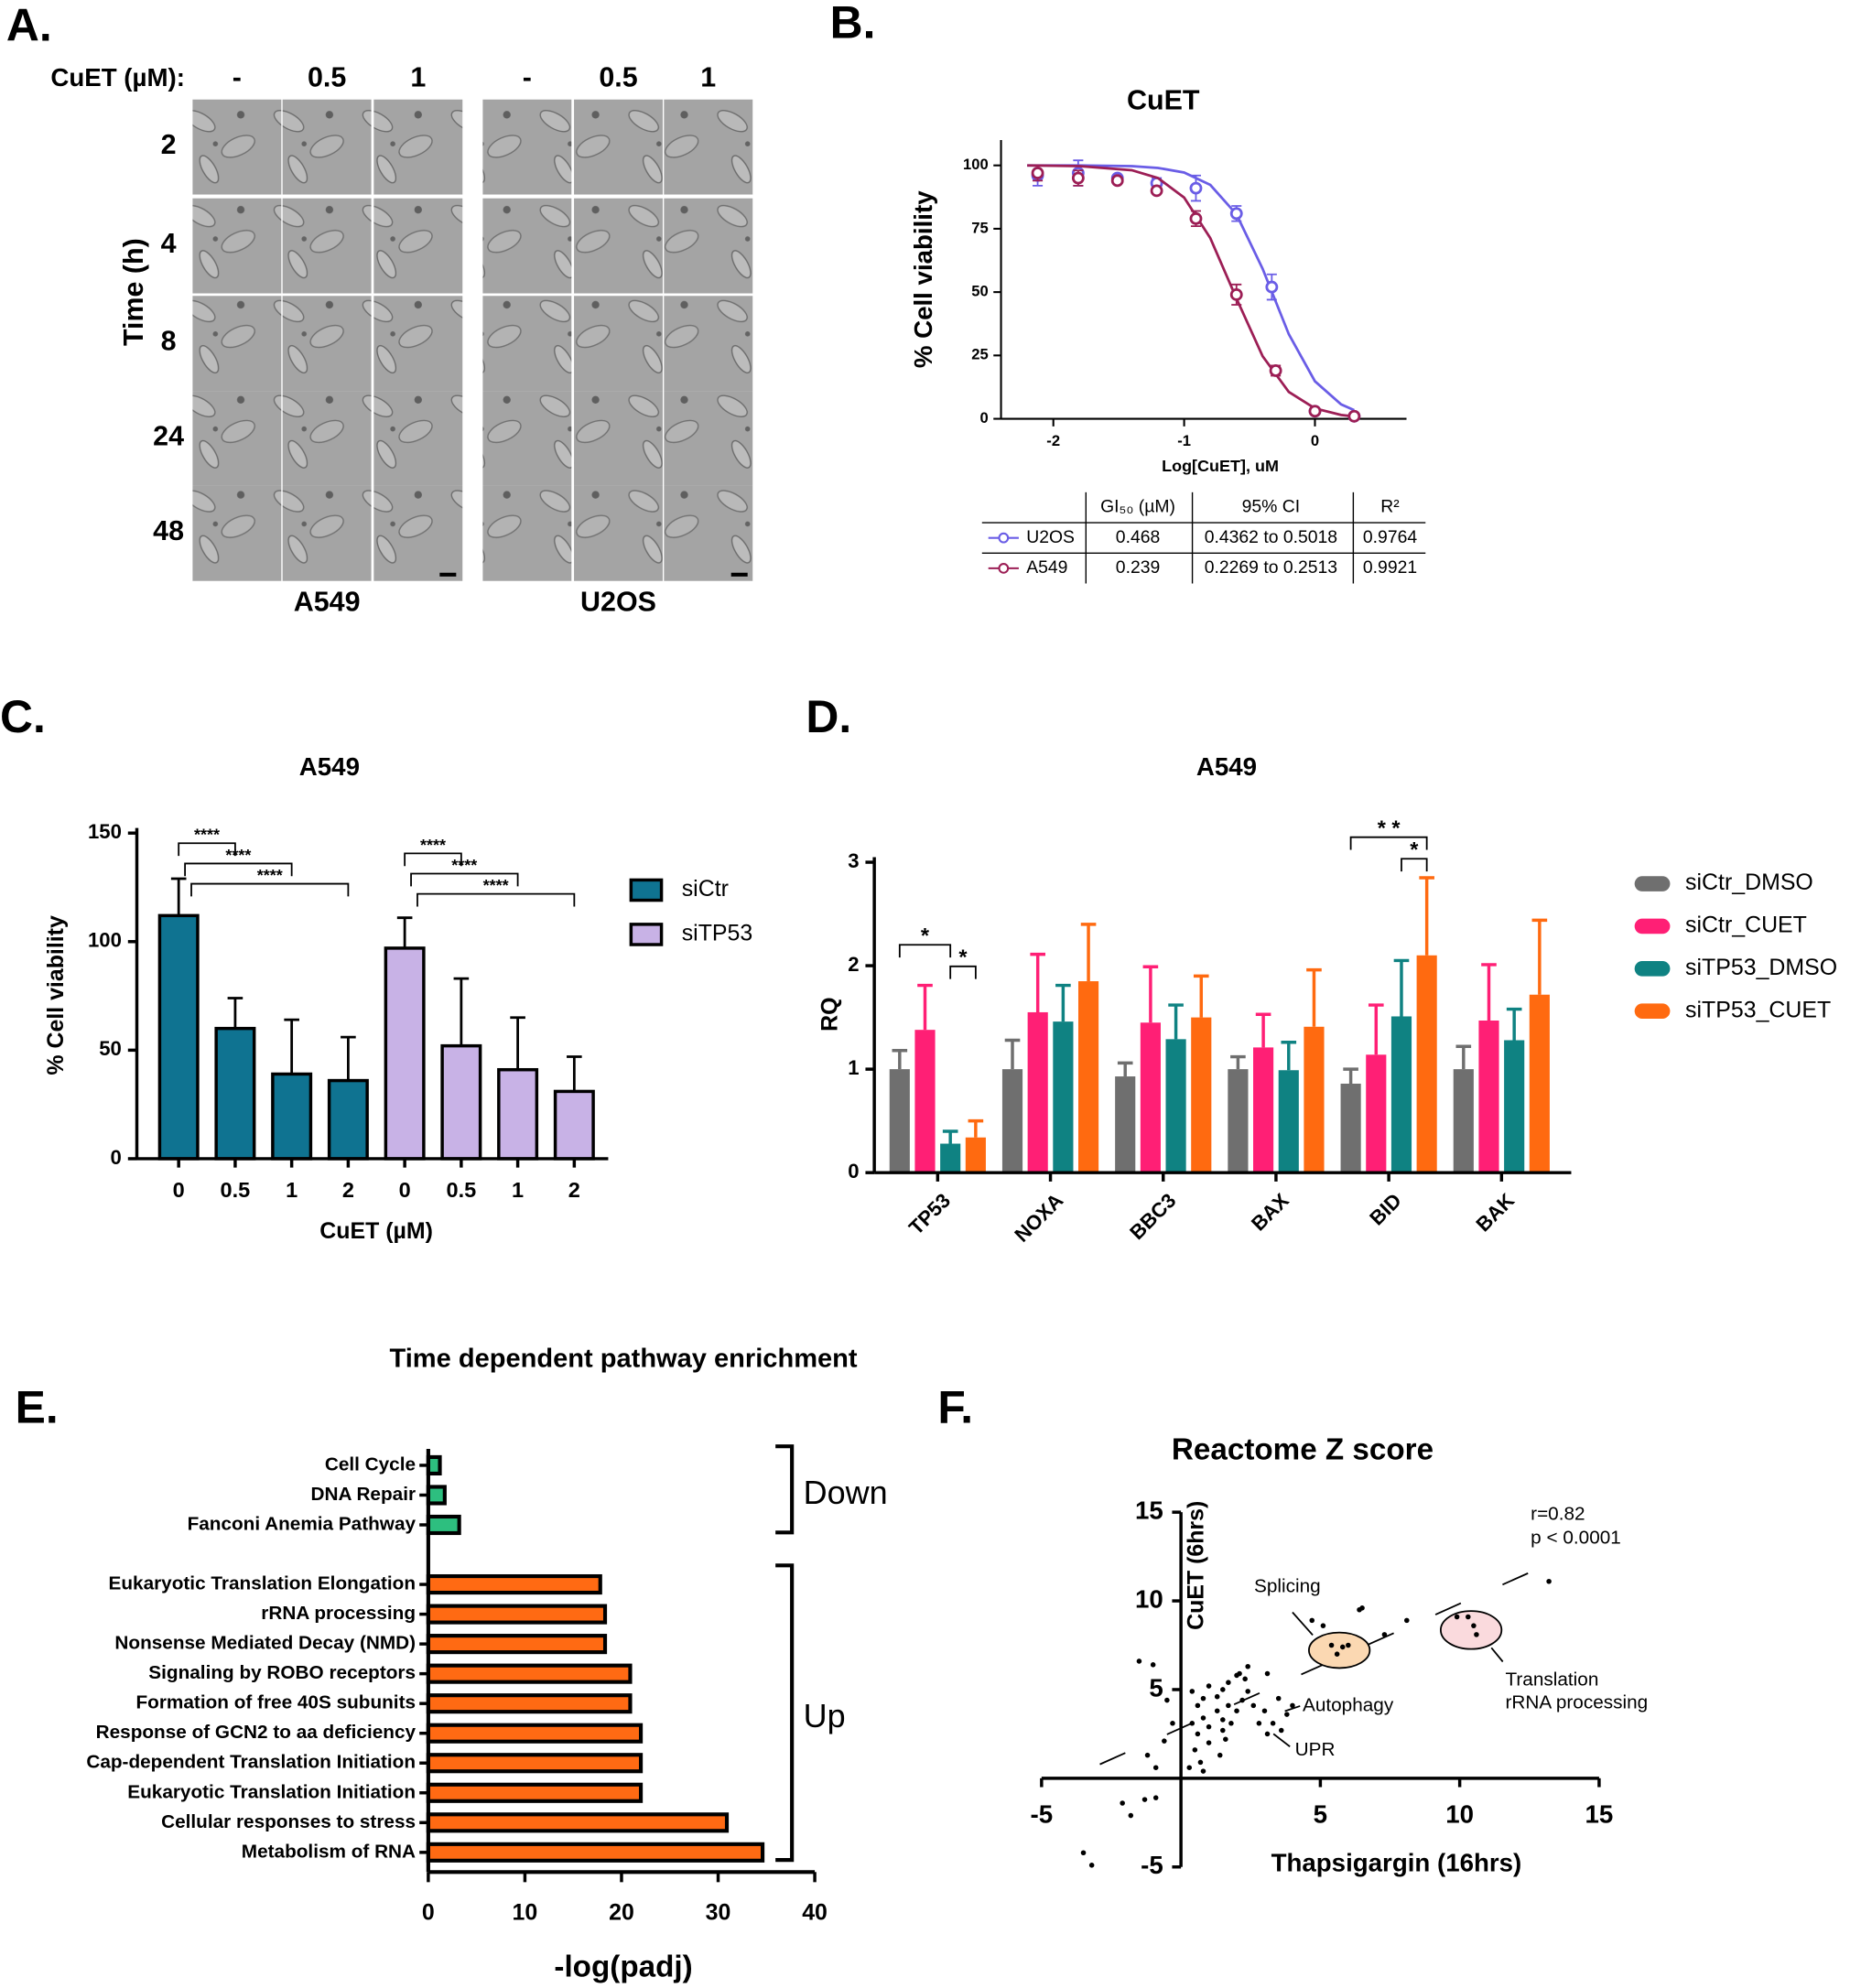 This screenshot has height=1988, width=1850. Describe the element at coordinates (1271, 507) in the screenshot. I see `table-header: 95% CI` at that location.